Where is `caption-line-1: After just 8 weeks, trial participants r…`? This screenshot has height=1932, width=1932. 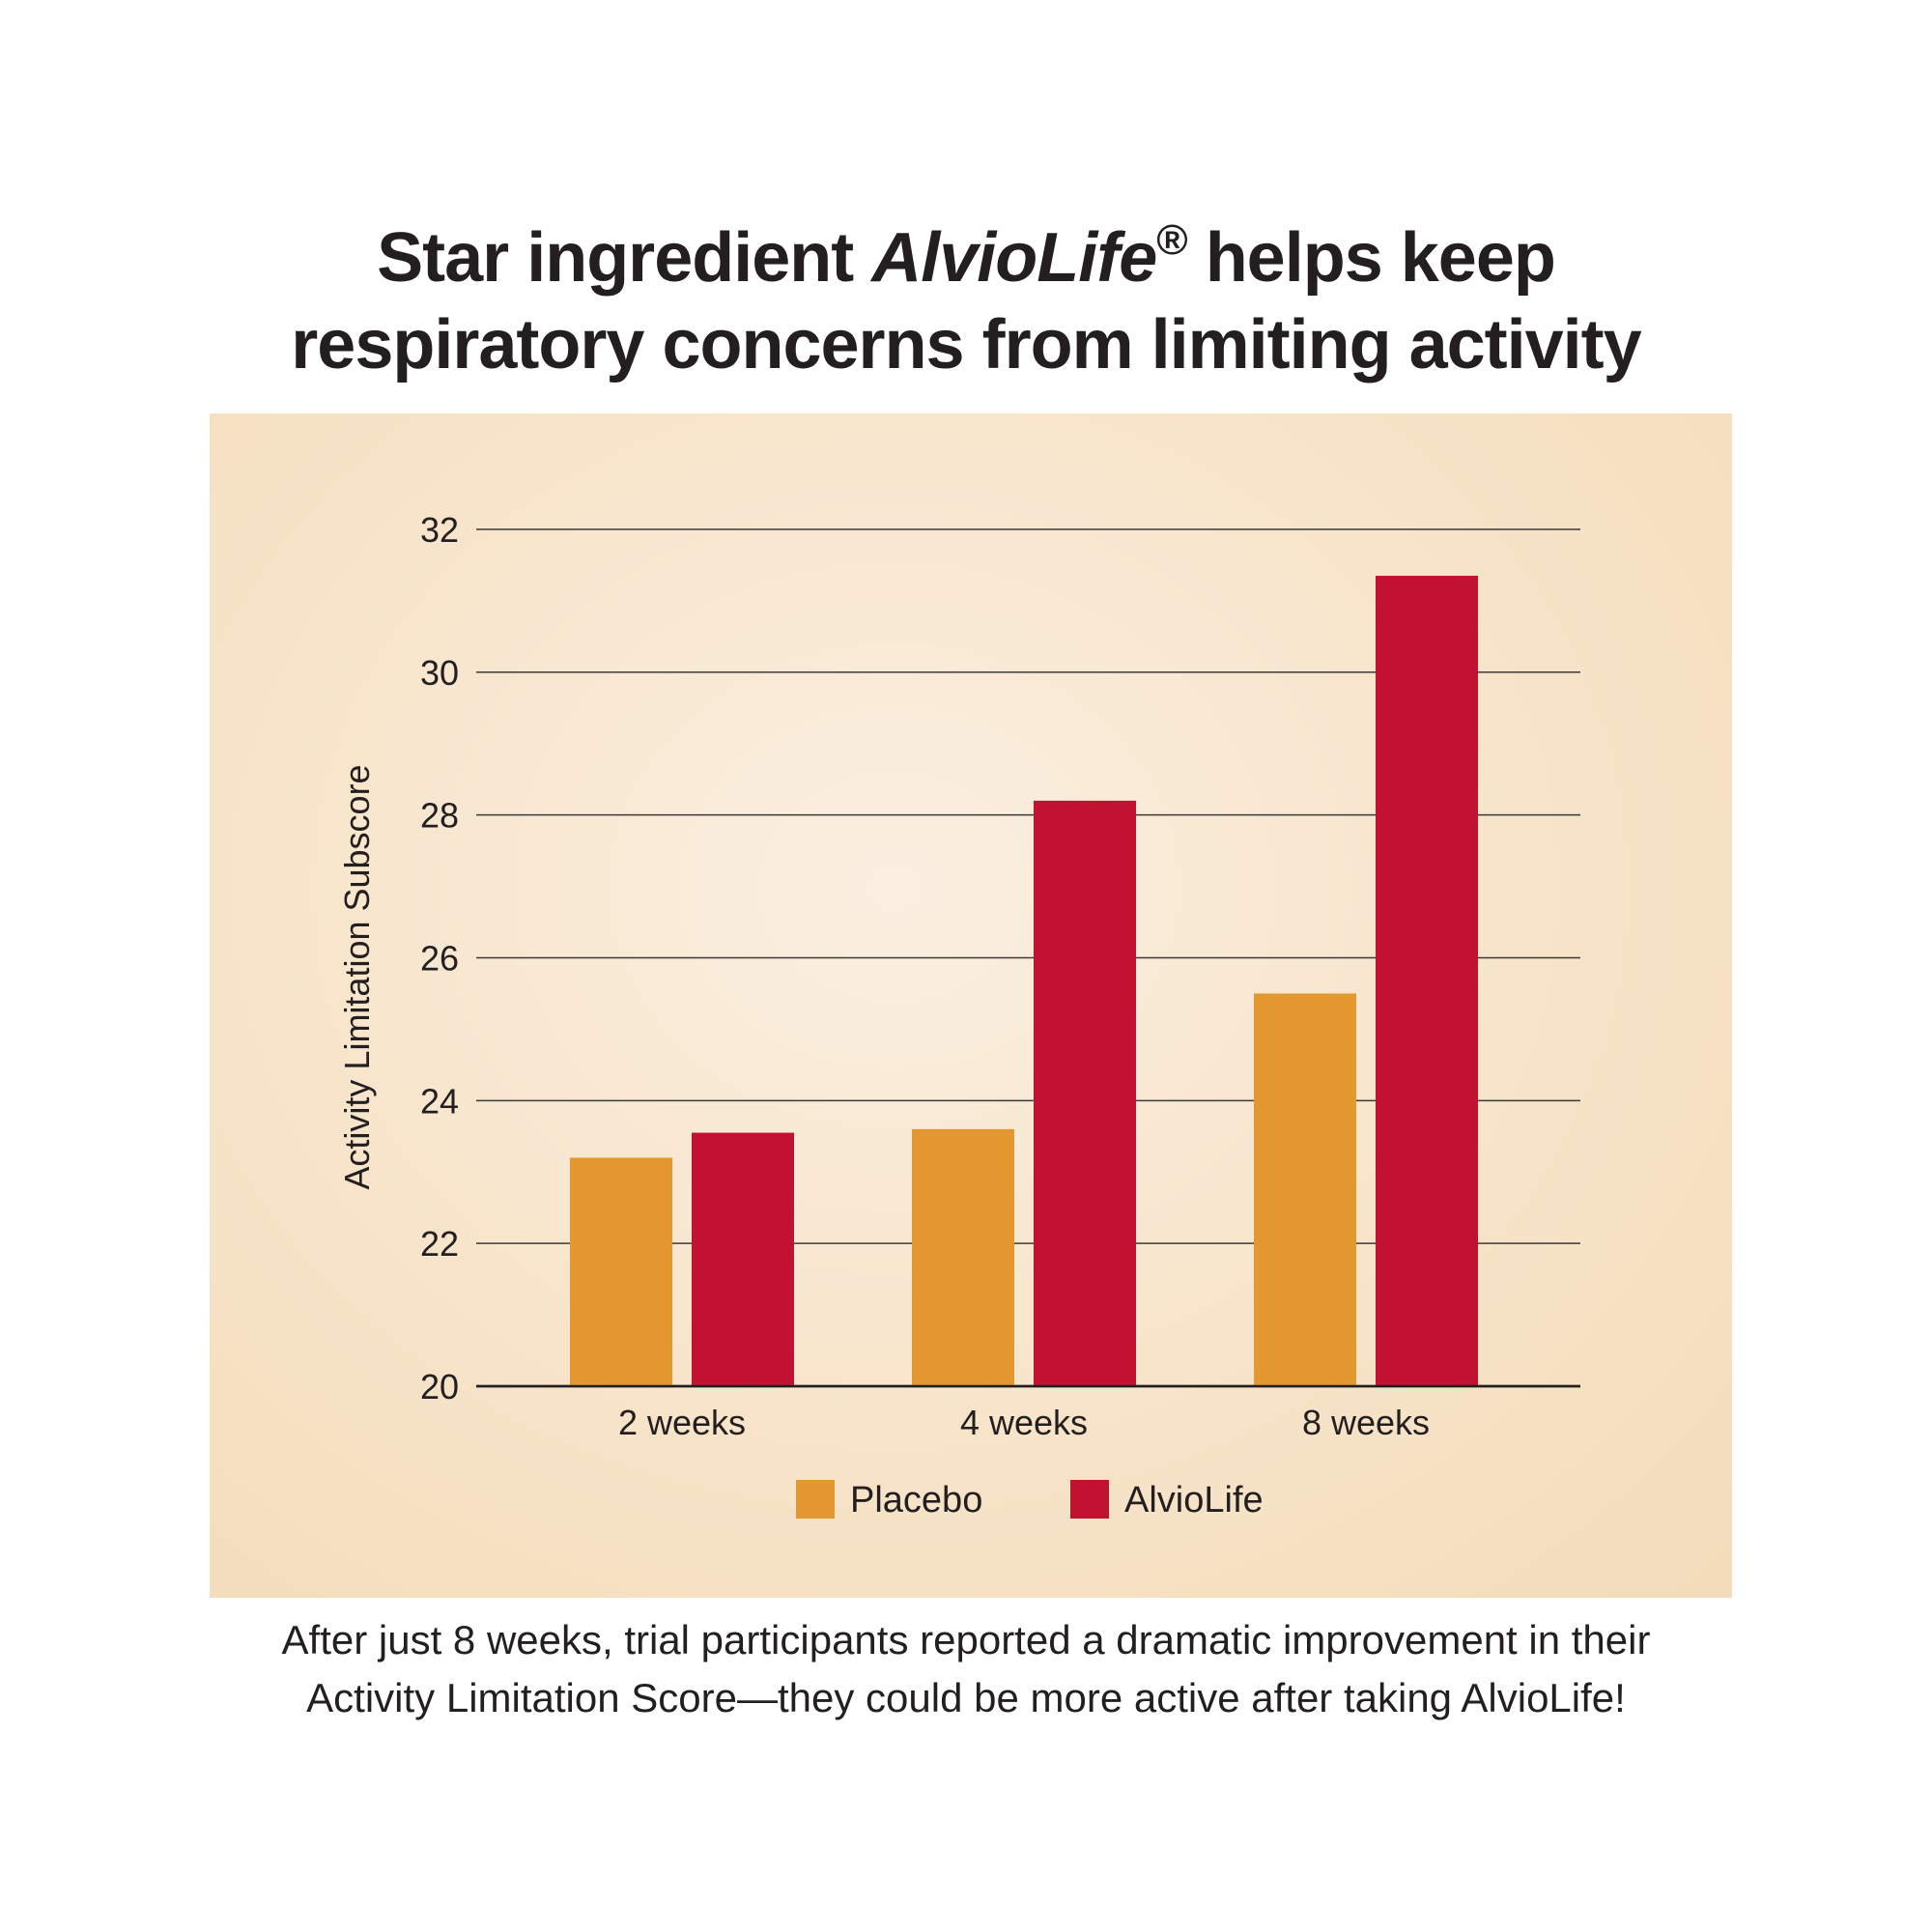 caption-line-1: After just 8 weeks, trial participants r… is located at coordinates (966, 1639).